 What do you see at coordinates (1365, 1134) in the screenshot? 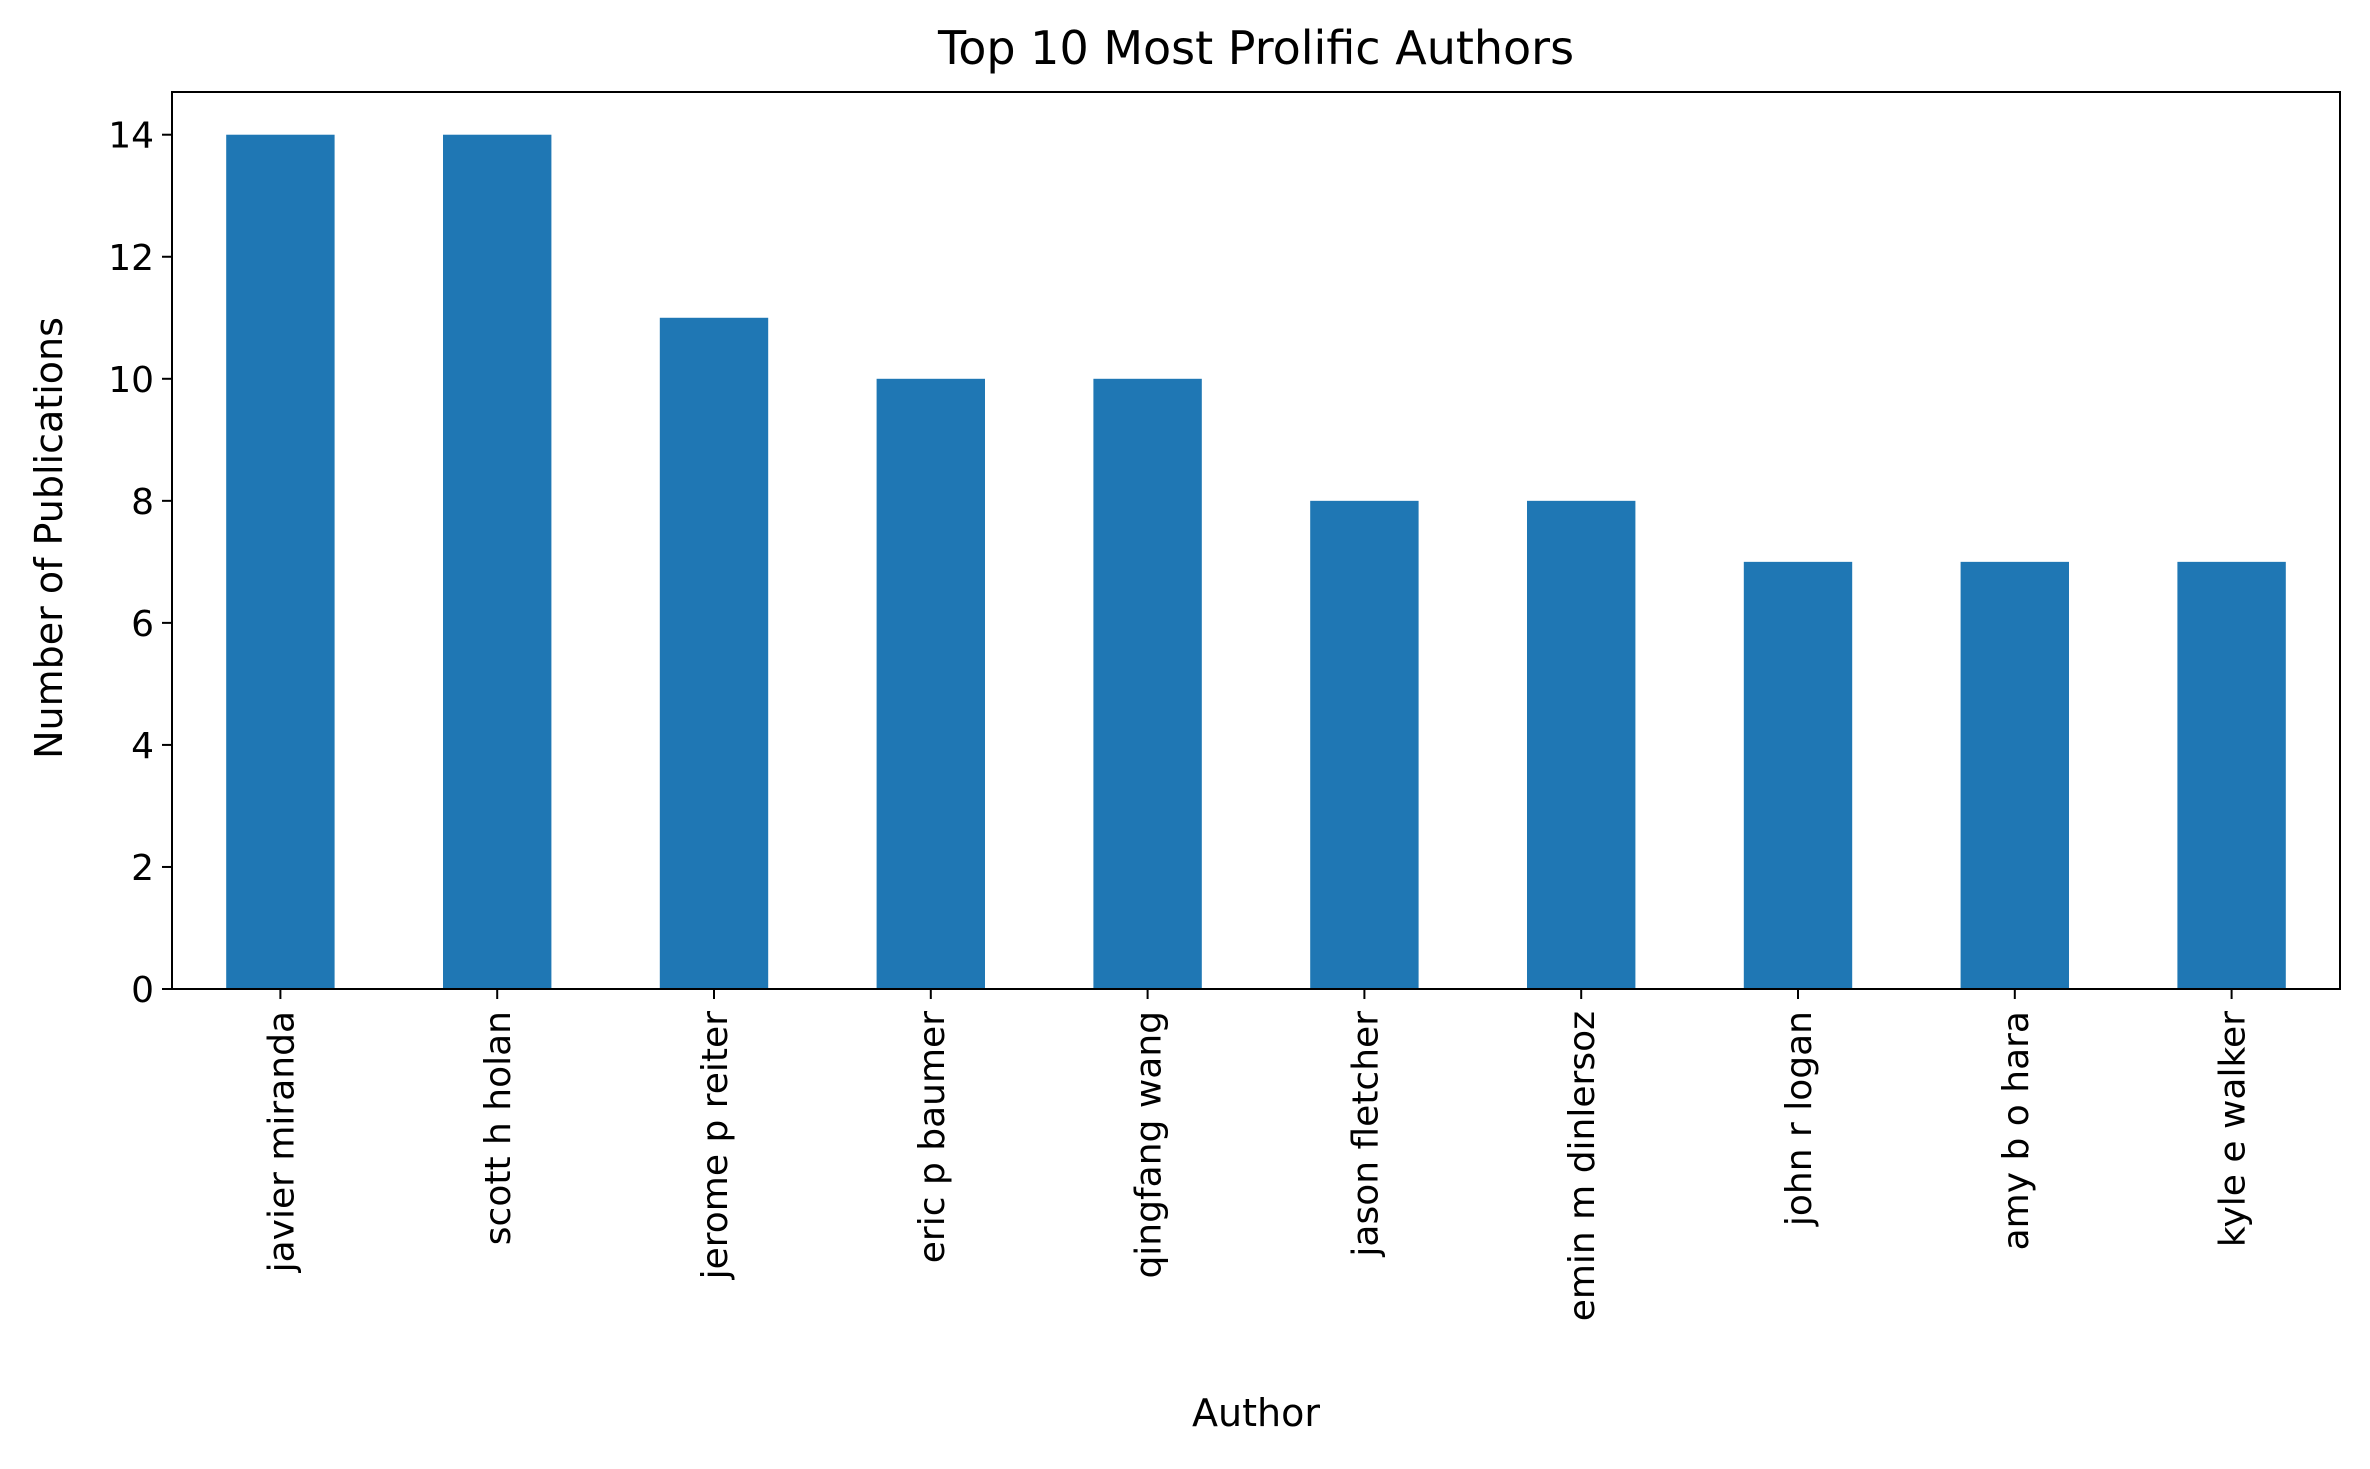
I see `x-tick-label: jason fletcher` at bounding box center [1365, 1134].